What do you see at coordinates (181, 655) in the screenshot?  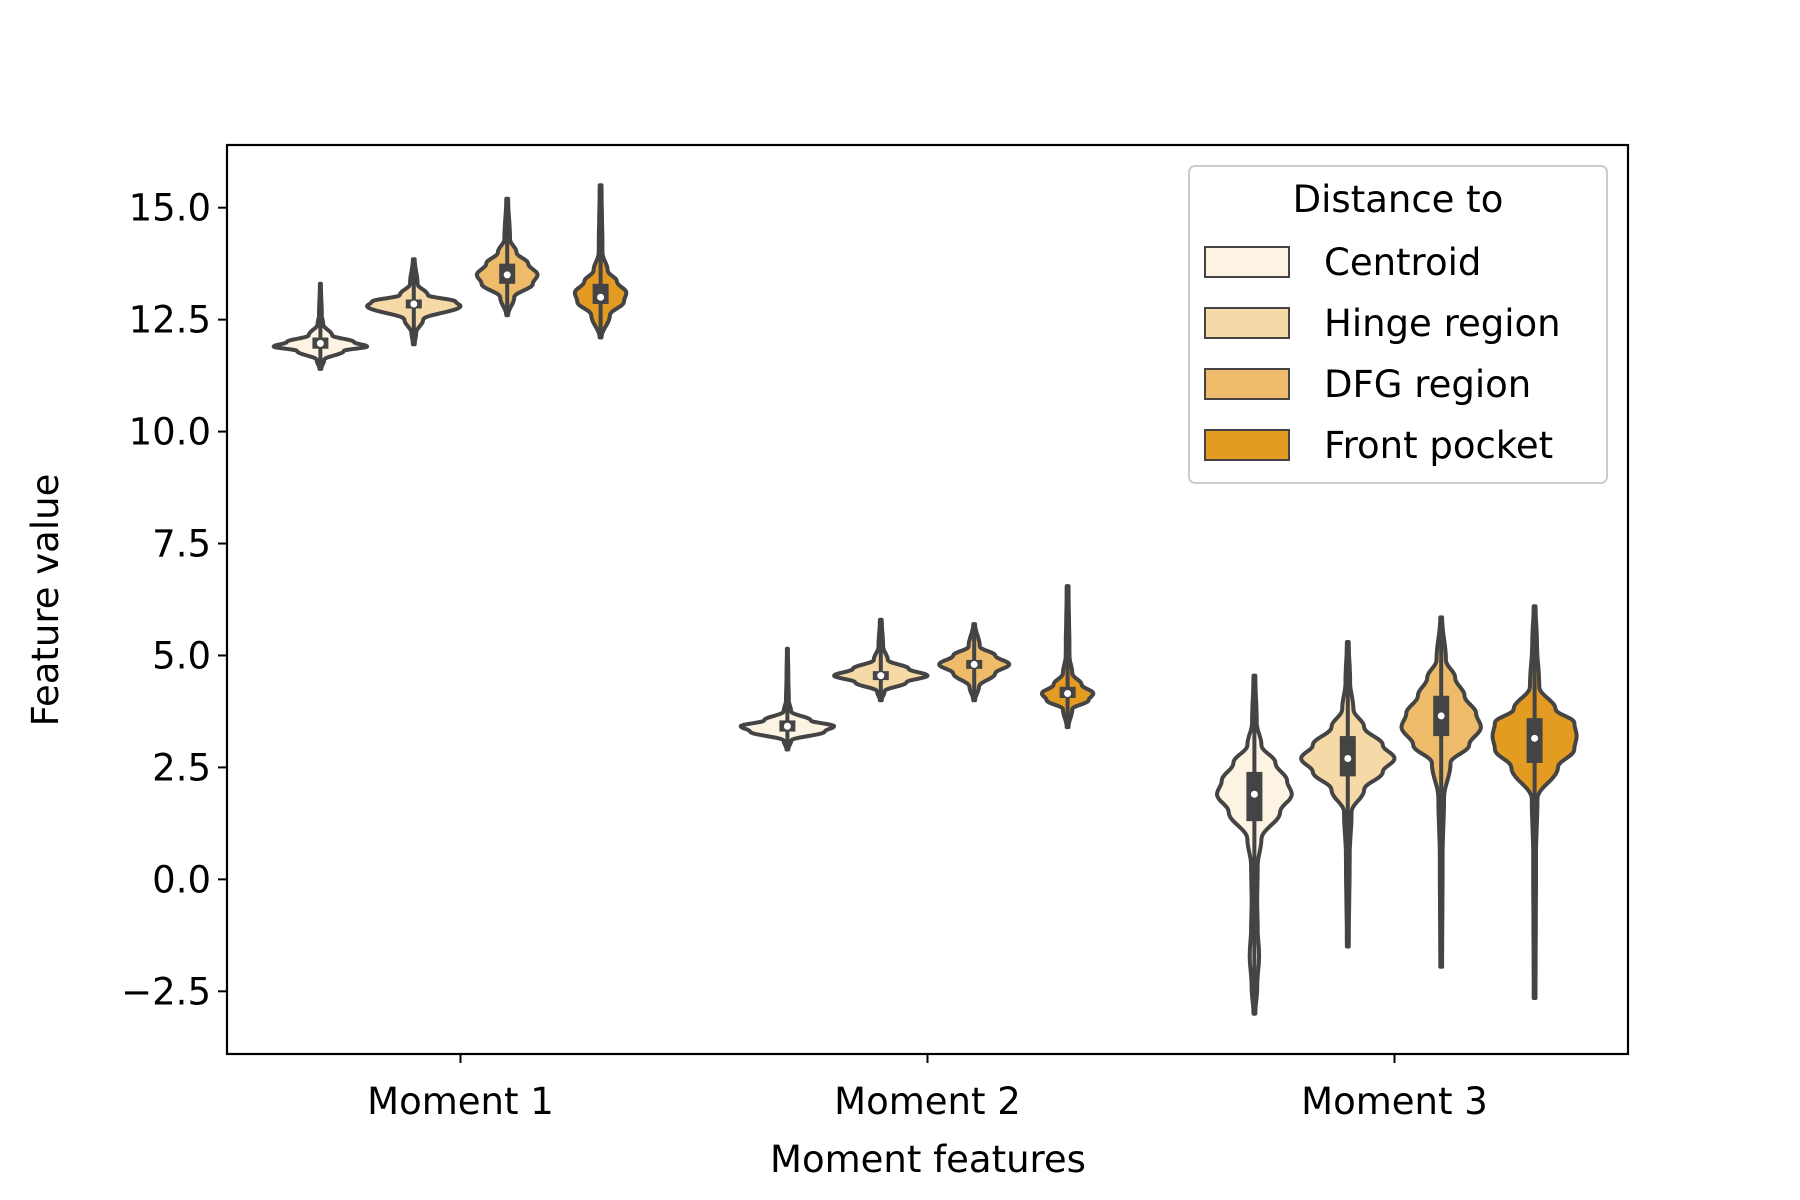 I see `y-tick-label: 5.0` at bounding box center [181, 655].